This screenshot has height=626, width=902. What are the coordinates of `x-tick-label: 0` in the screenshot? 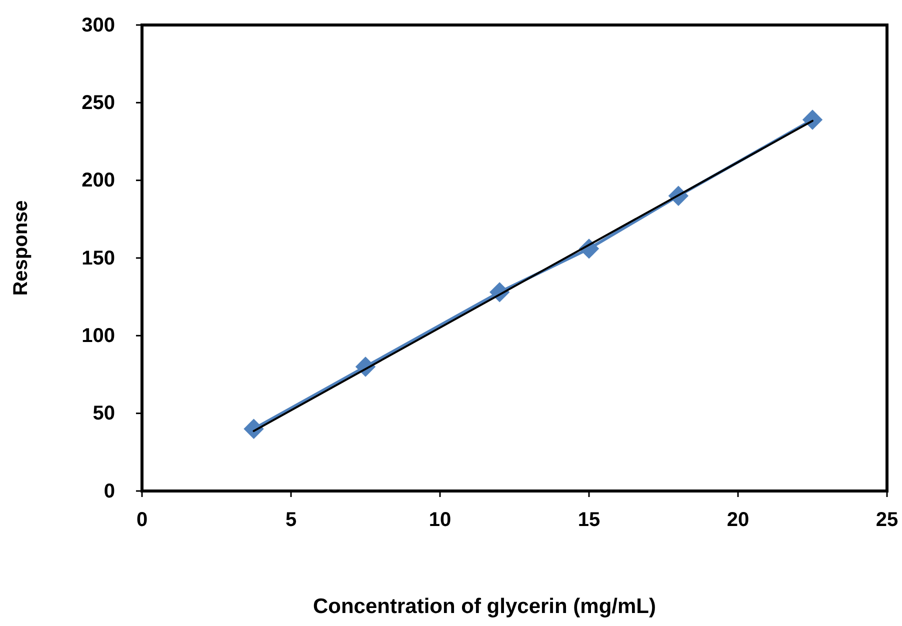 It's located at (142, 520).